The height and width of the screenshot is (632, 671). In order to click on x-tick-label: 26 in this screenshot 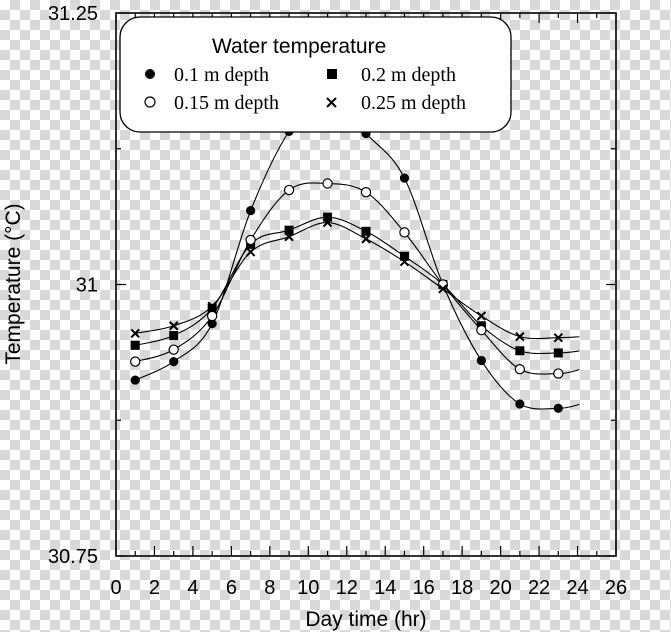, I will do `click(616, 588)`.